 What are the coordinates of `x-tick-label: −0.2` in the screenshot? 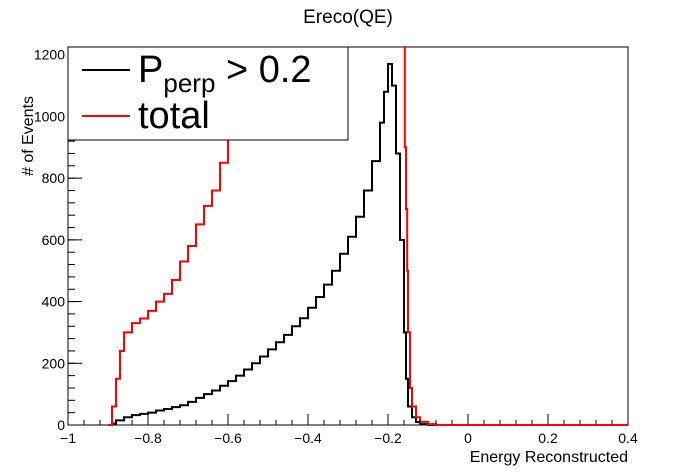 It's located at (388, 438).